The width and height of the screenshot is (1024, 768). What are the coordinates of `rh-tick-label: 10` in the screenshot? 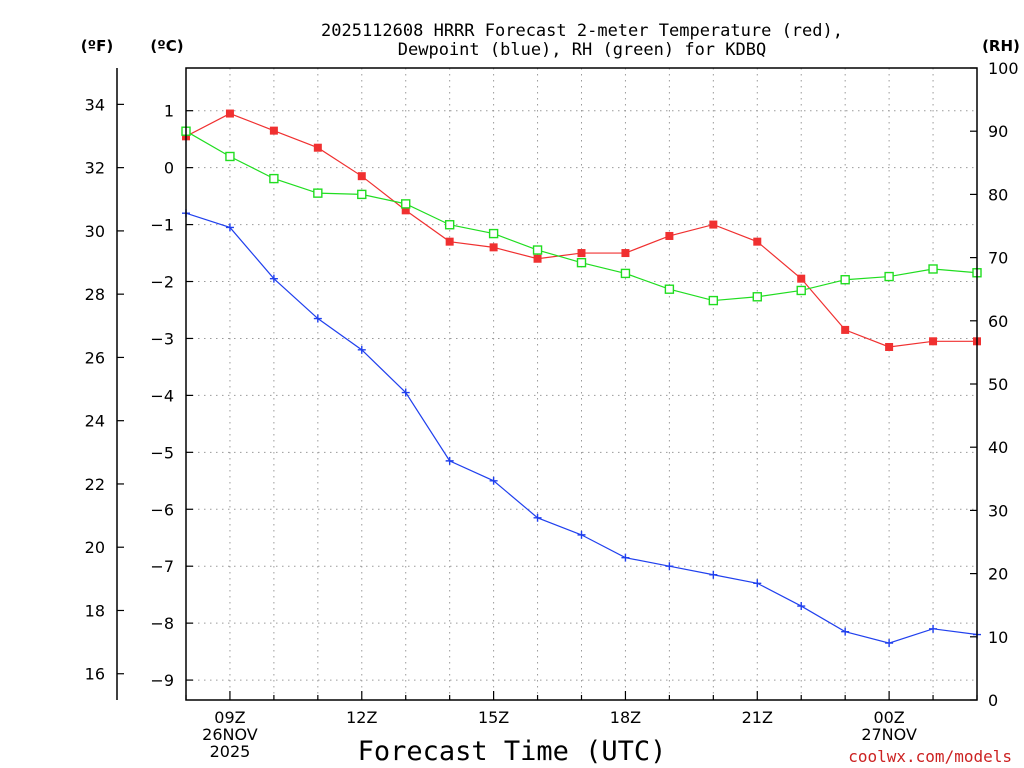 It's located at (998, 637).